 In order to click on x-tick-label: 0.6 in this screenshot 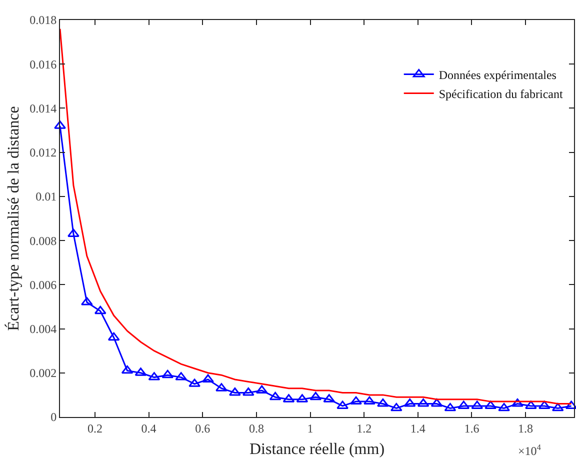, I will do `click(202, 428)`.